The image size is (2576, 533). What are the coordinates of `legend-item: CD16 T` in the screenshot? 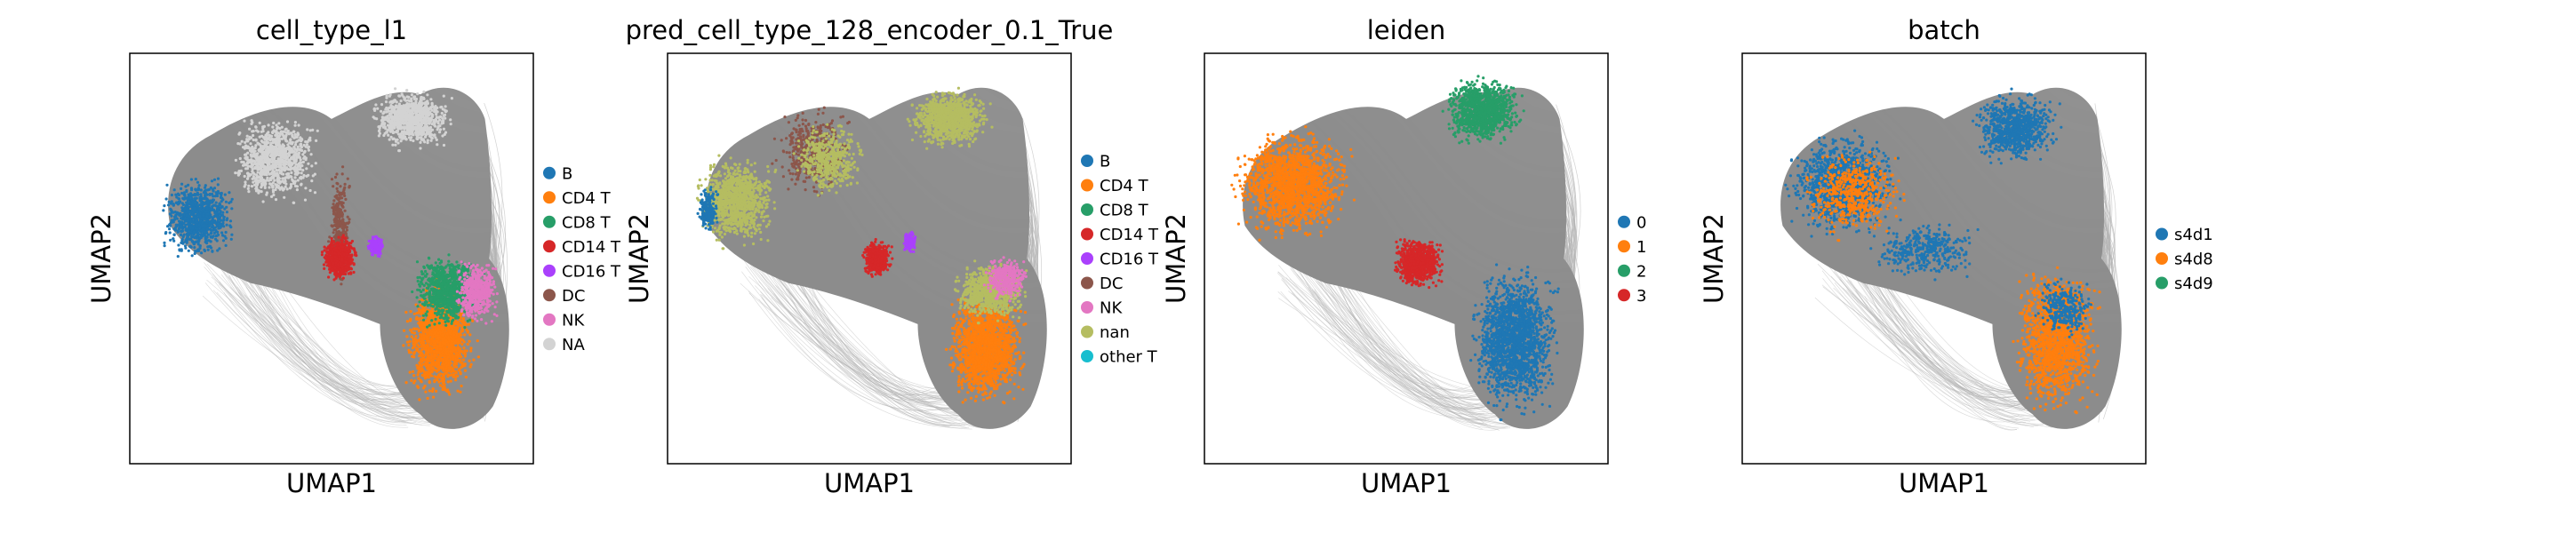 It's located at (582, 271).